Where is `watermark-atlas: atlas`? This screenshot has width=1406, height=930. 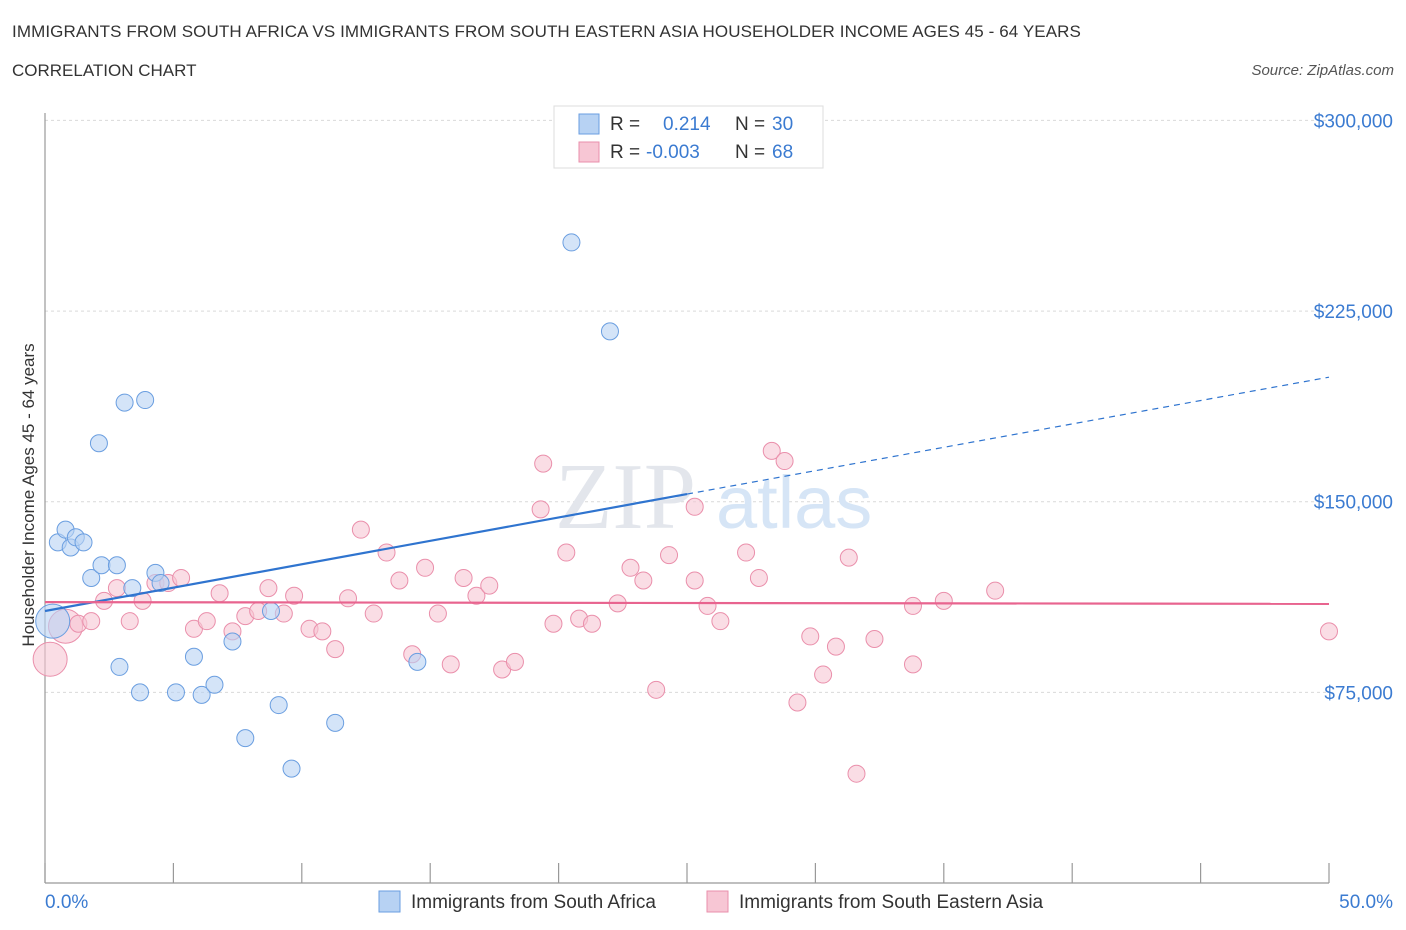
watermark-atlas: atlas is located at coordinates (794, 502).